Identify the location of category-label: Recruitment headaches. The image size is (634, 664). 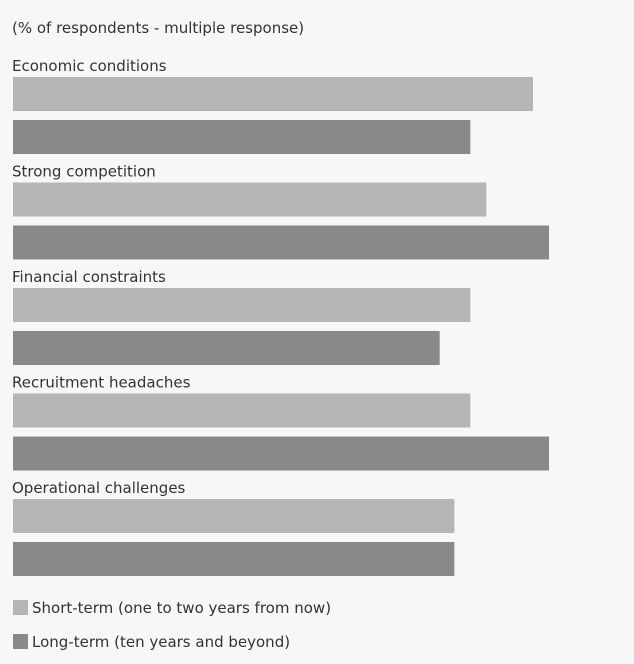
(101, 383).